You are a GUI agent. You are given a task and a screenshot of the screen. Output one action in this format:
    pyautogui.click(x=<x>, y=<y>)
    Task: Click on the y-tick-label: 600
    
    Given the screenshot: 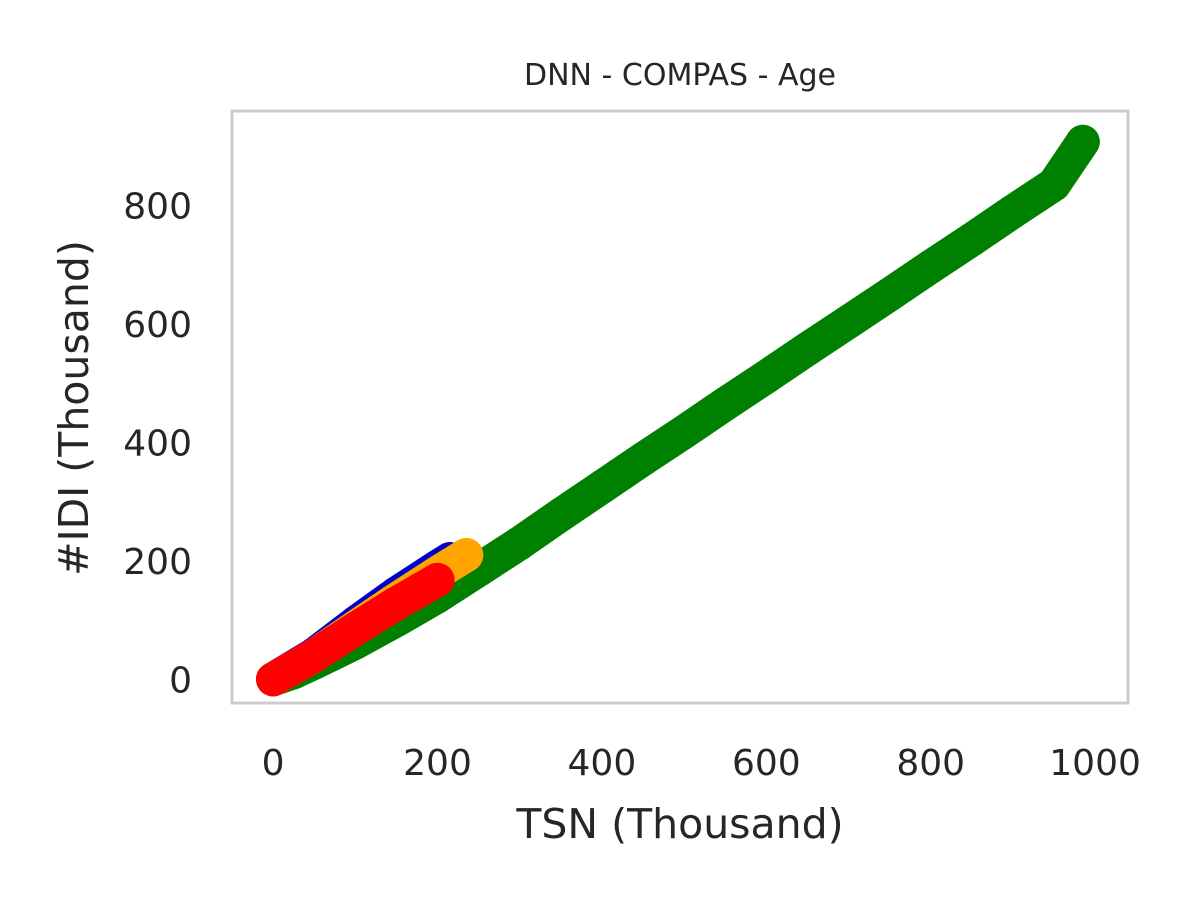 What is the action you would take?
    pyautogui.click(x=157, y=325)
    